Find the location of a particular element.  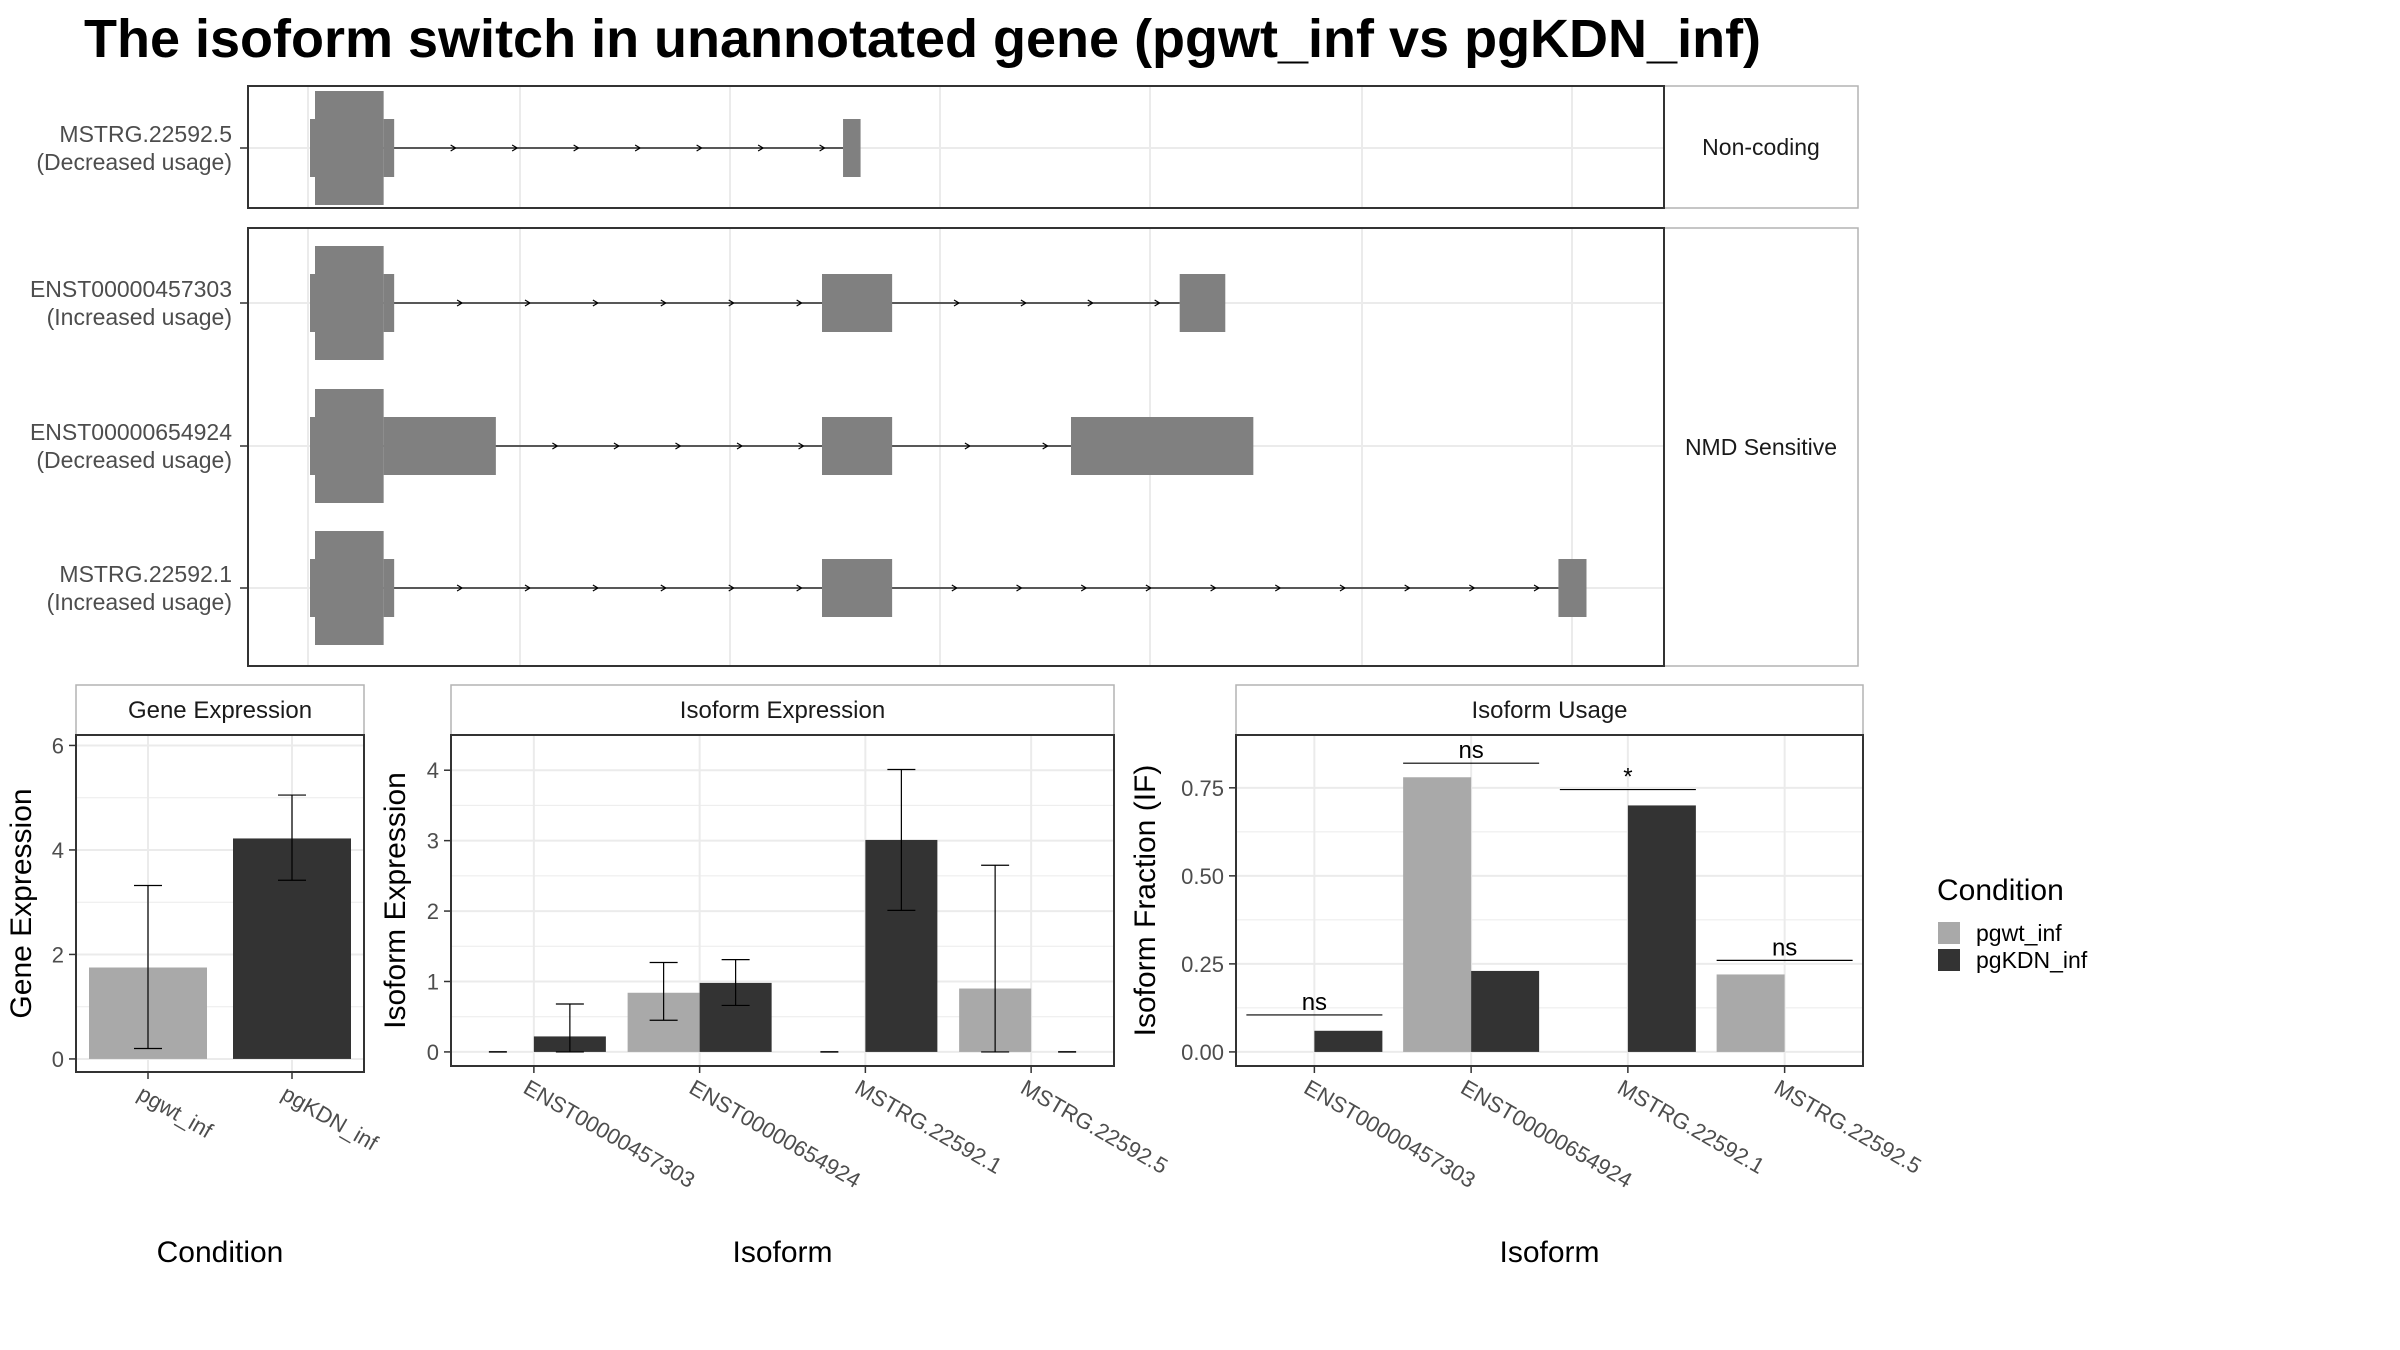

y-tick-label: 0.00 is located at coordinates (1202, 1052).